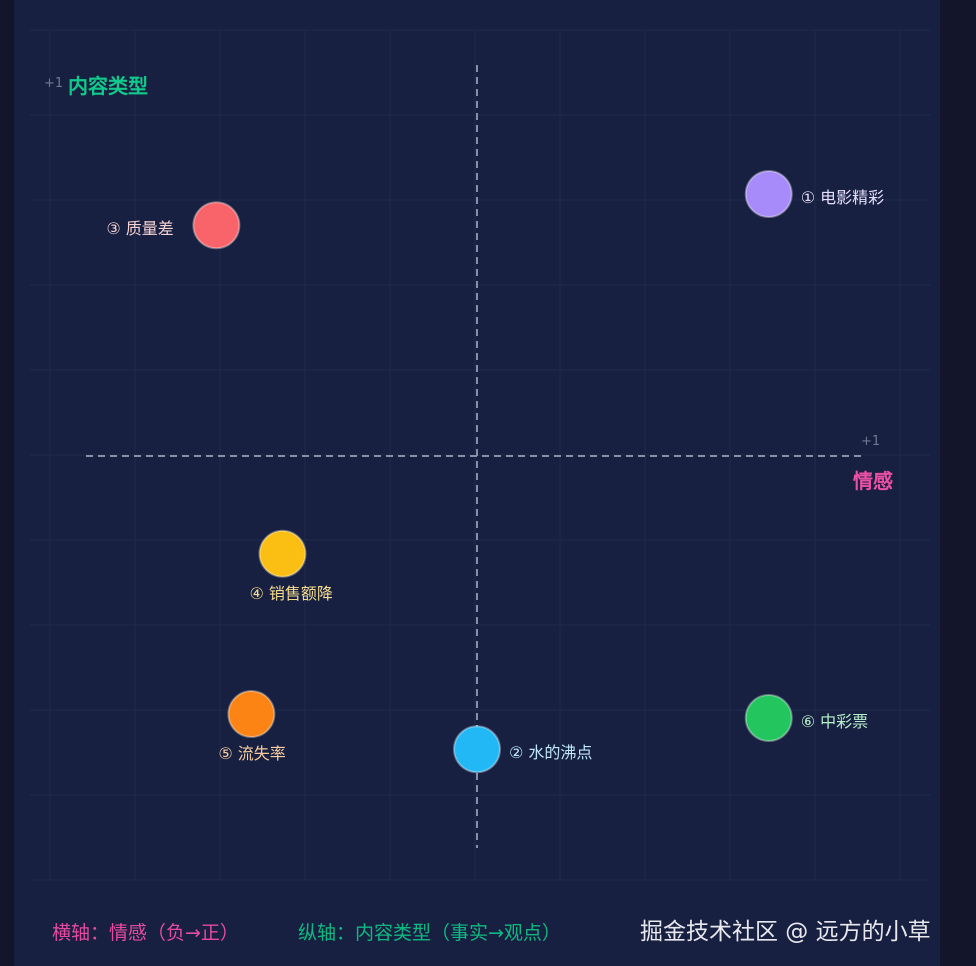 Image resolution: width=976 pixels, height=966 pixels. Describe the element at coordinates (140, 229) in the screenshot. I see `data-point-label: ③ 质量差` at that location.